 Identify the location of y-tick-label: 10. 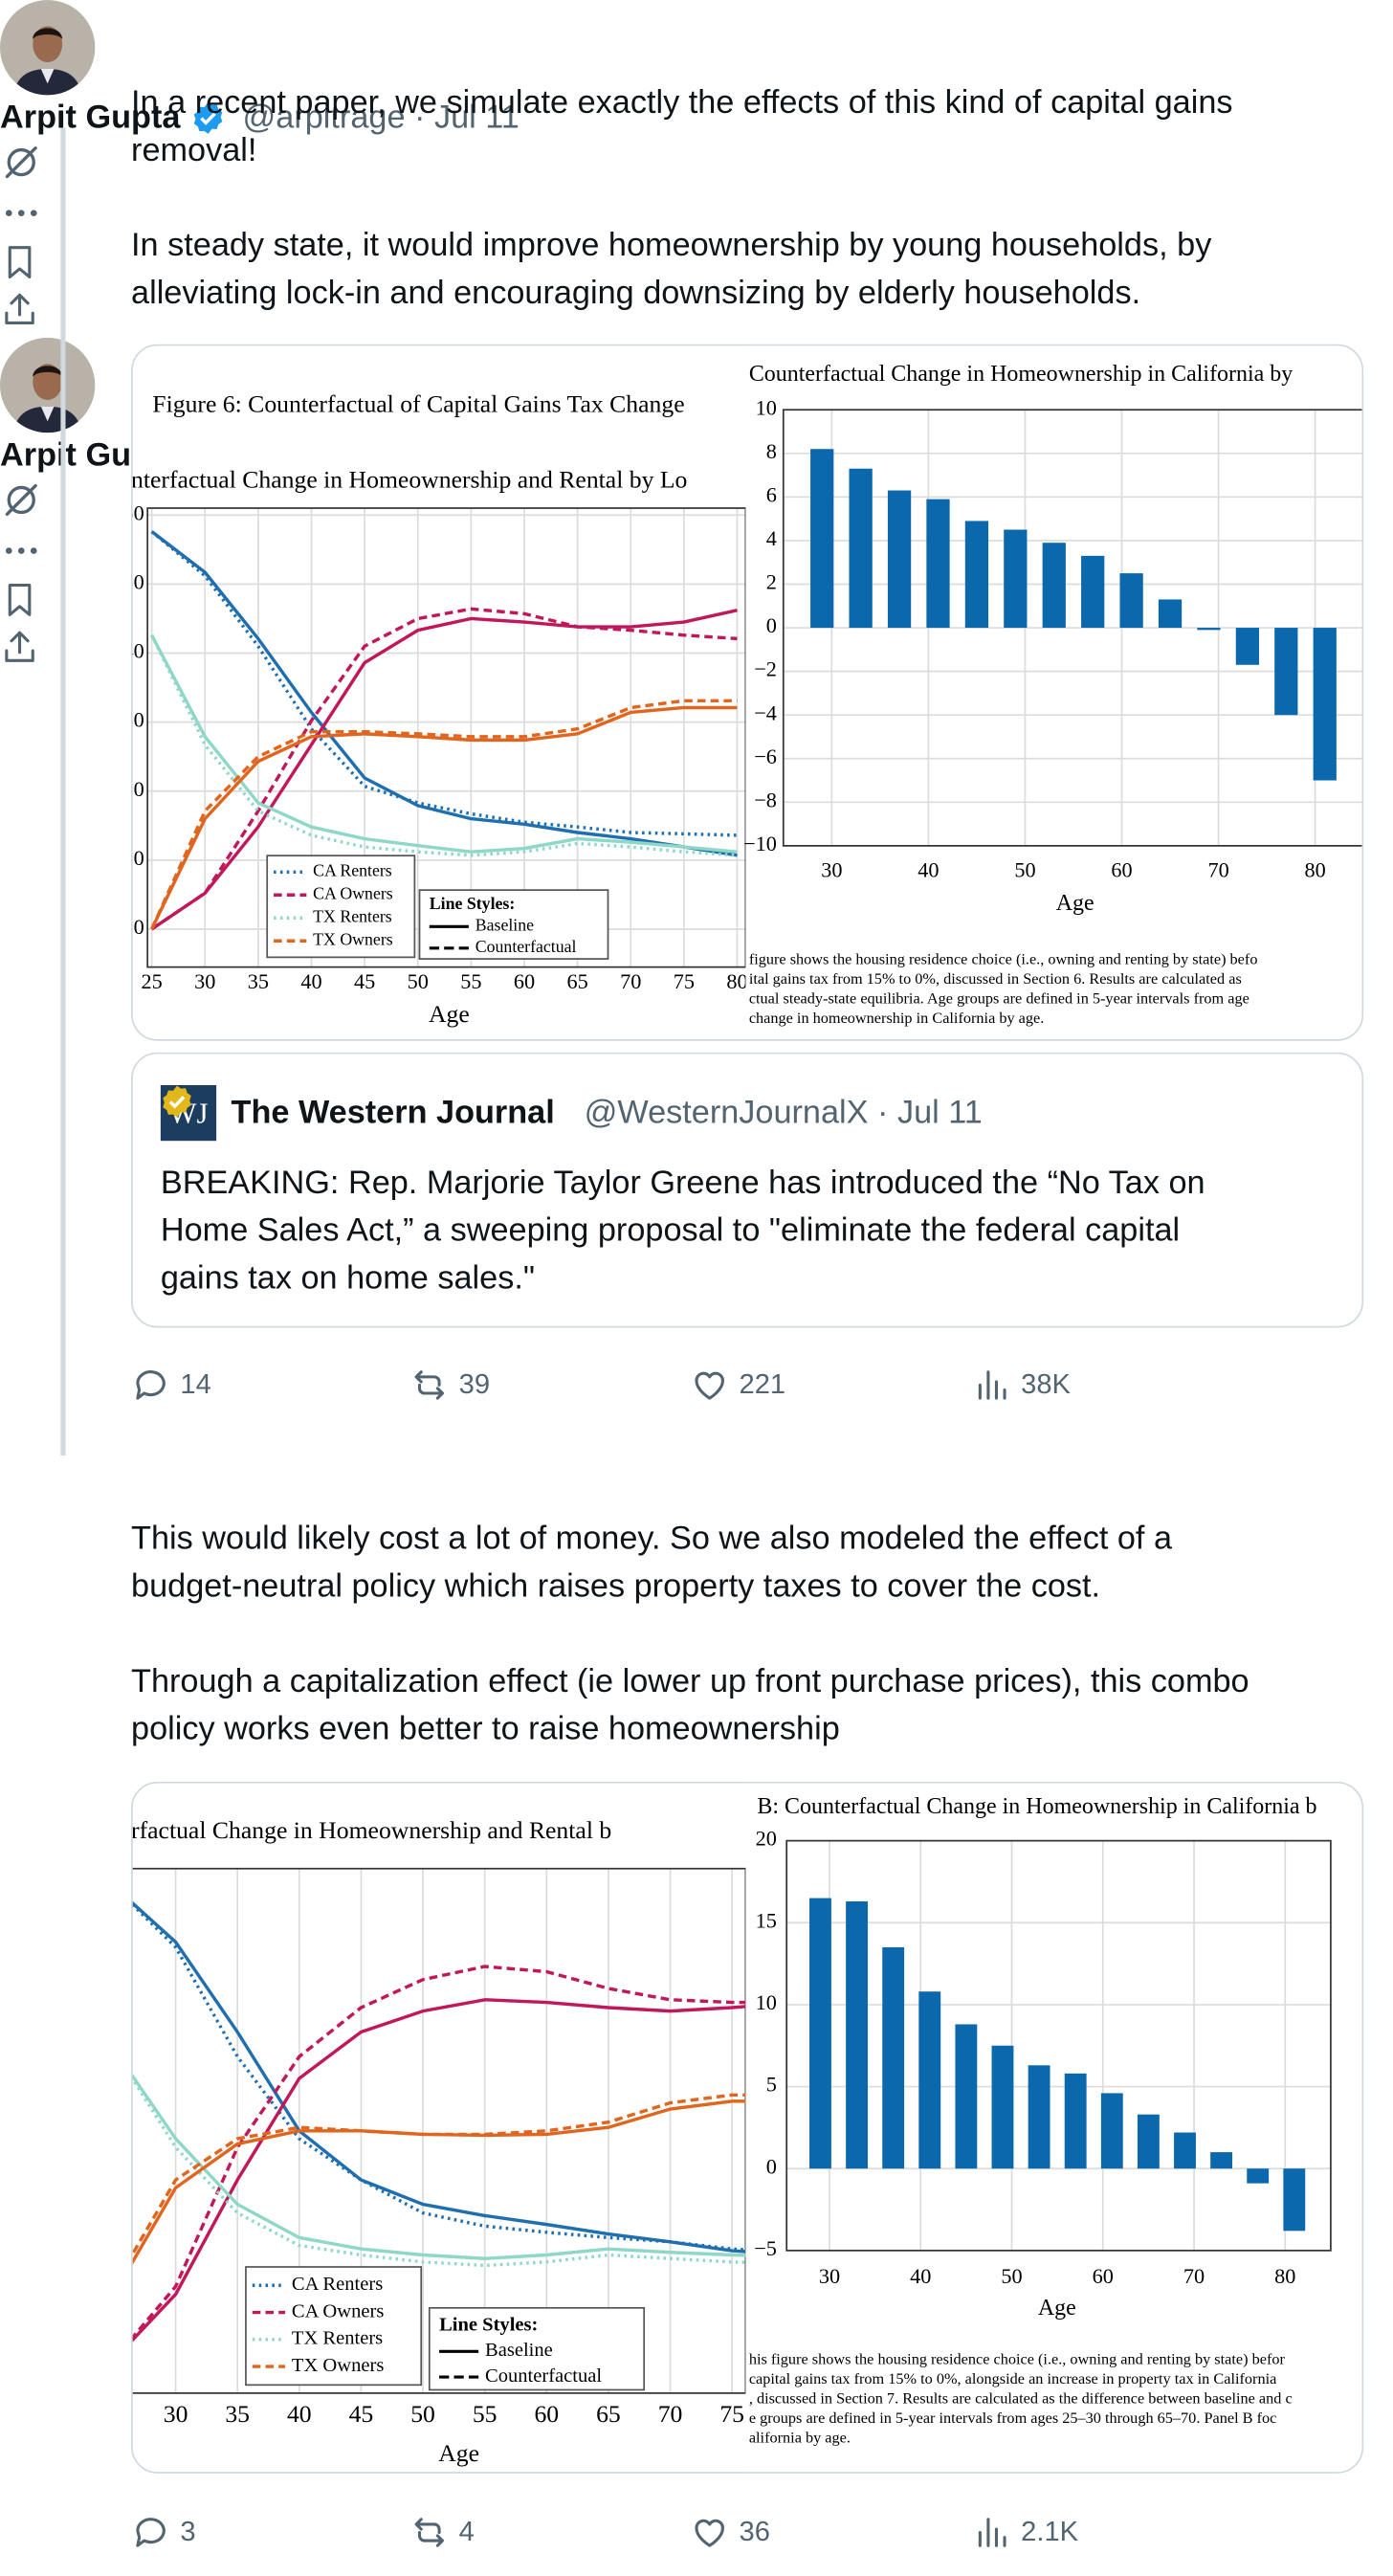
(767, 407).